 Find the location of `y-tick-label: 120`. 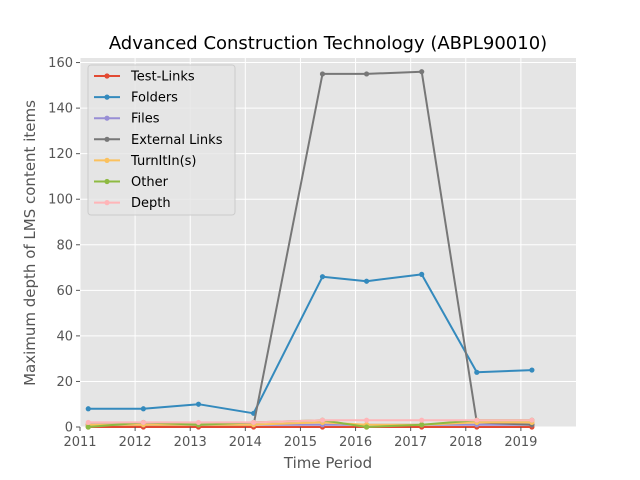

y-tick-label: 120 is located at coordinates (60, 154).